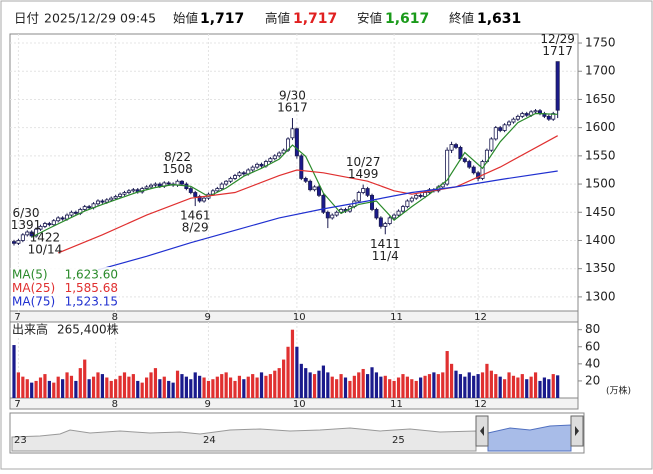  Describe the element at coordinates (33, 302) in the screenshot. I see `legend-name: MA(75)` at that location.